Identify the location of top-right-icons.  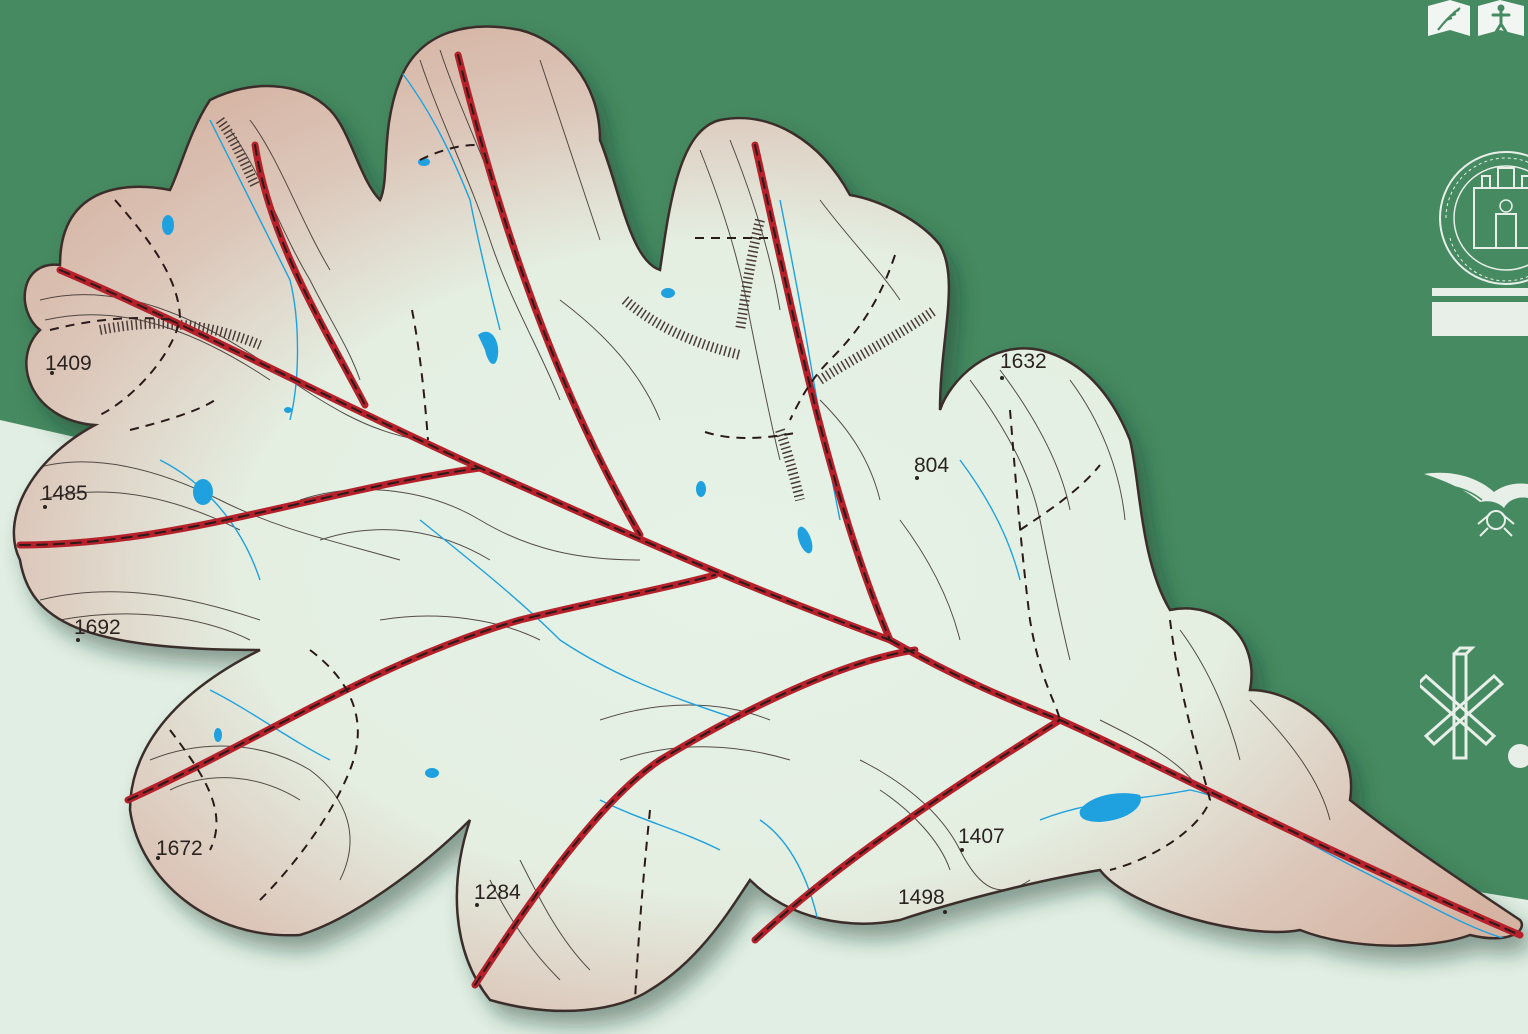
(1476, 18).